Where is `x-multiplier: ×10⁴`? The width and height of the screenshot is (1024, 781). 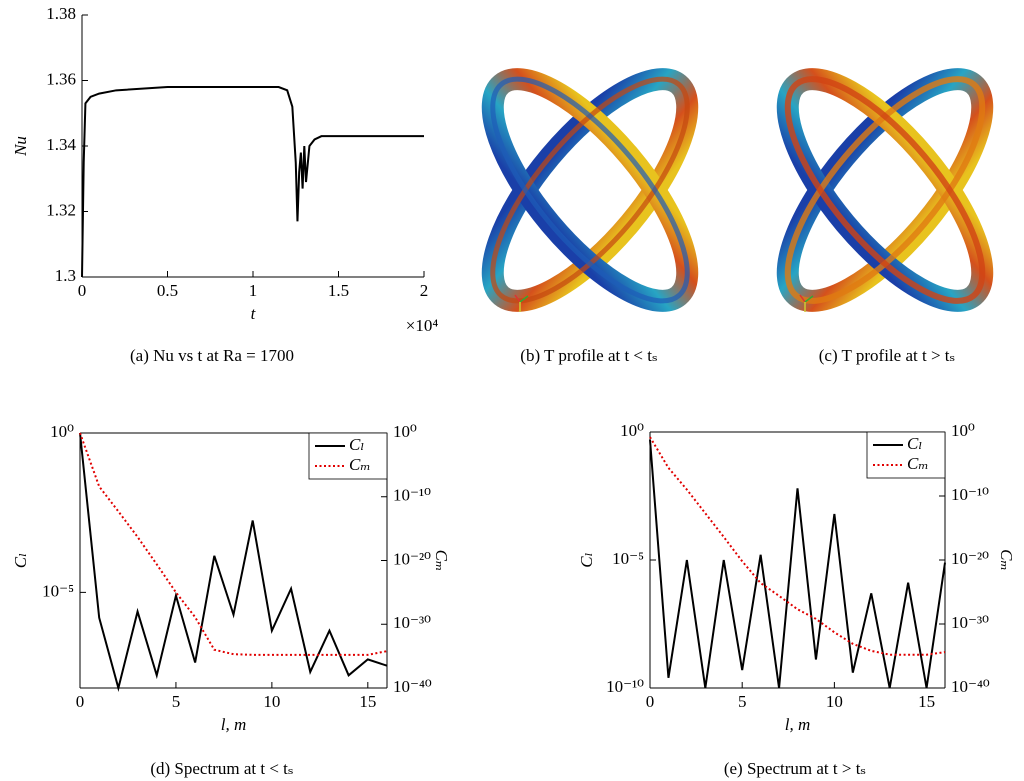
x-multiplier: ×10⁴ is located at coordinates (422, 325).